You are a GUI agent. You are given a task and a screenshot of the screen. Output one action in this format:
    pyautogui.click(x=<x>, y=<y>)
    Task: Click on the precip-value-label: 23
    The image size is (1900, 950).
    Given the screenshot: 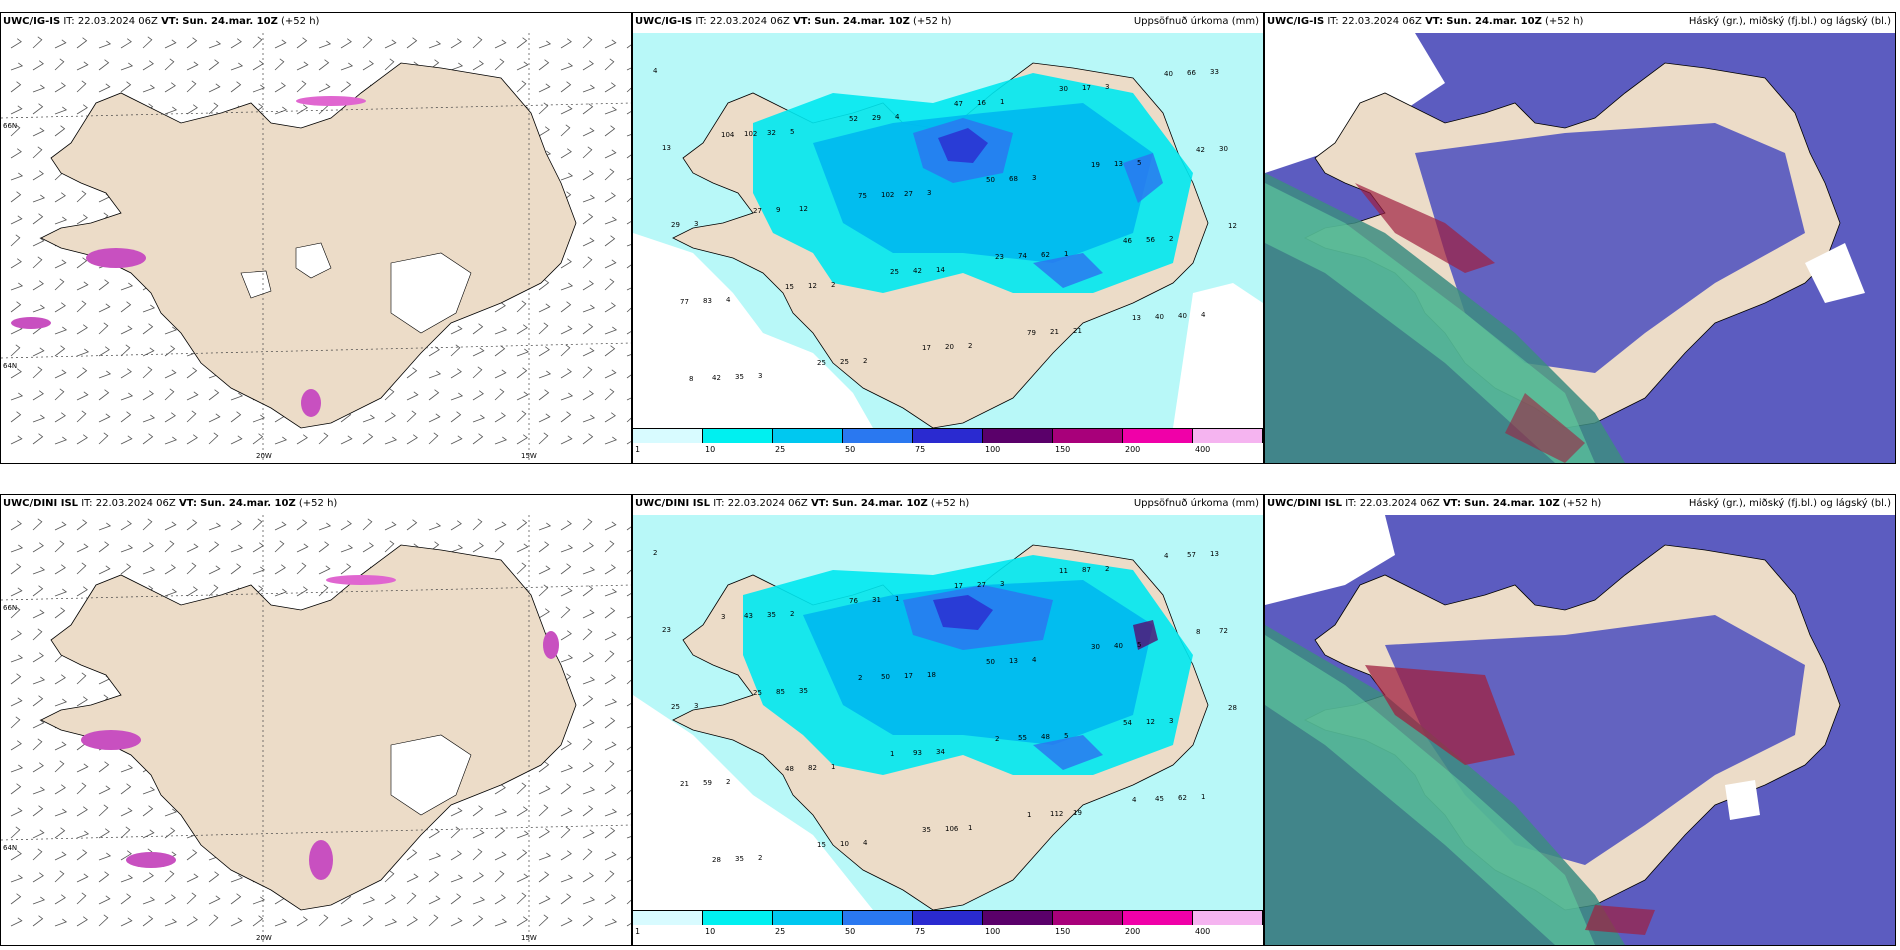 What is the action you would take?
    pyautogui.click(x=666, y=630)
    